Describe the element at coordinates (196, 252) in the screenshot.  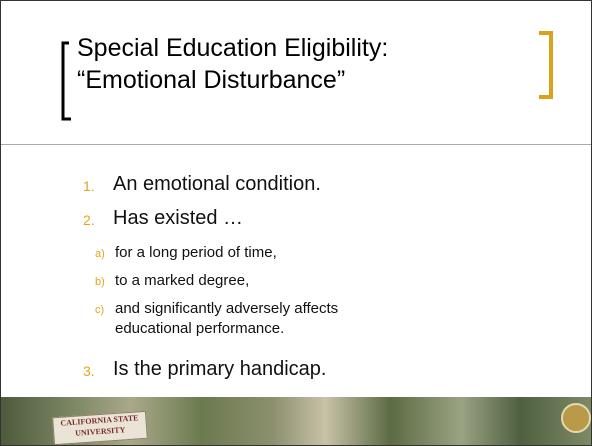
I see `sub-text: for a long period of time,` at that location.